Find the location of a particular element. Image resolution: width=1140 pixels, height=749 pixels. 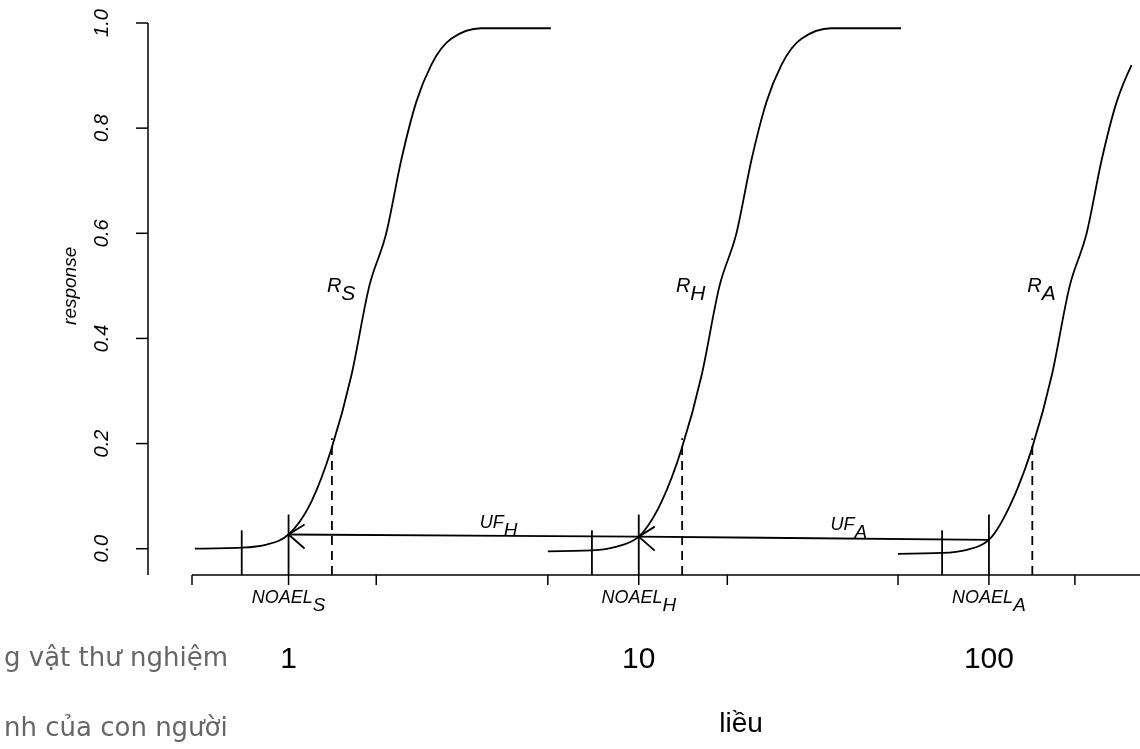

y-tick-label: 0.2 is located at coordinates (101, 443).